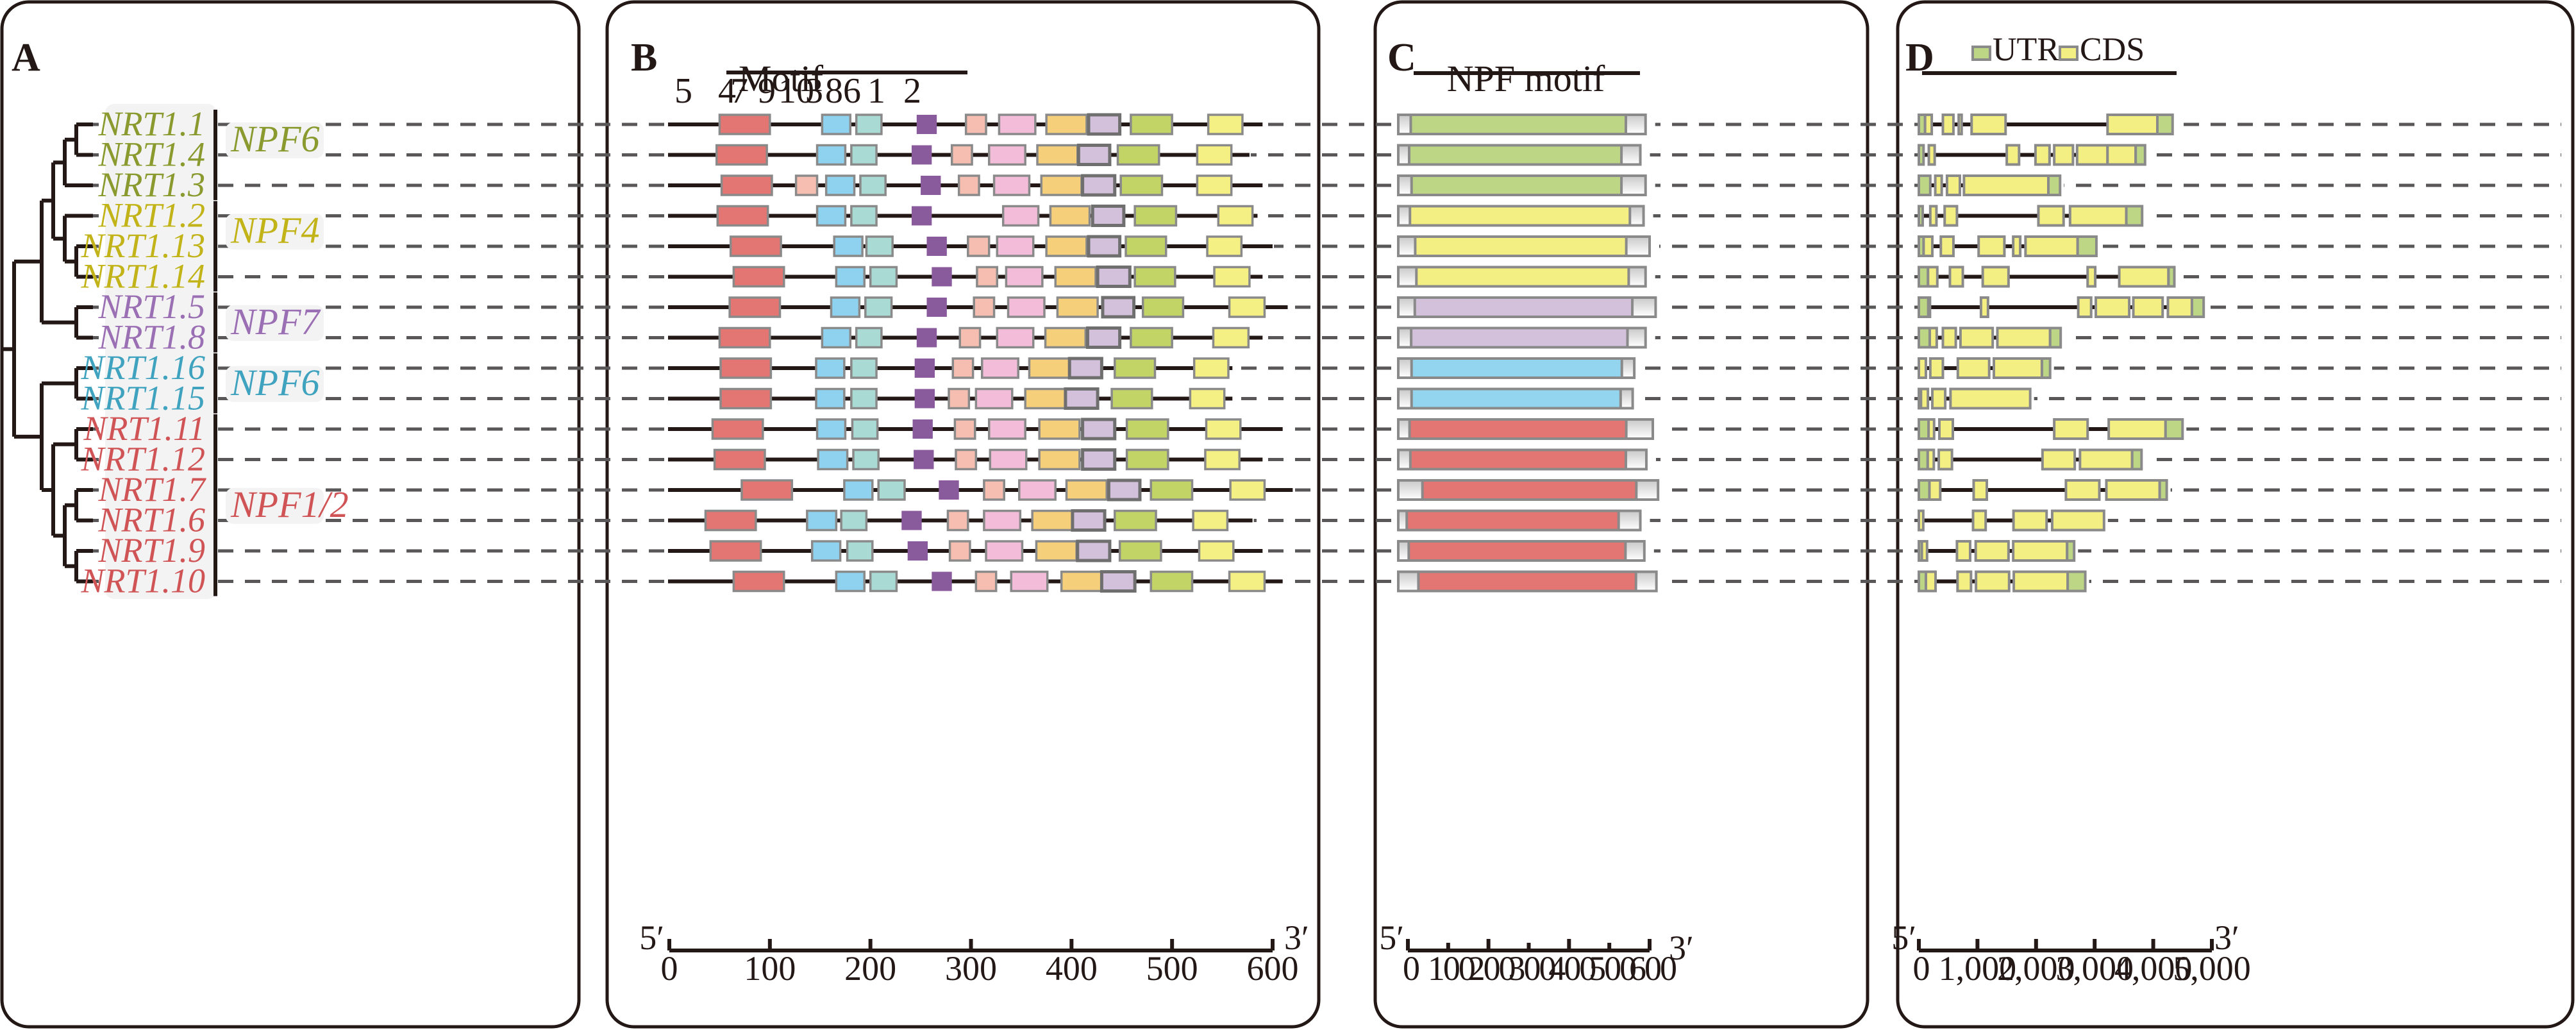 The image size is (2576, 1030). I want to click on gene-label: NRT1.15, so click(142, 398).